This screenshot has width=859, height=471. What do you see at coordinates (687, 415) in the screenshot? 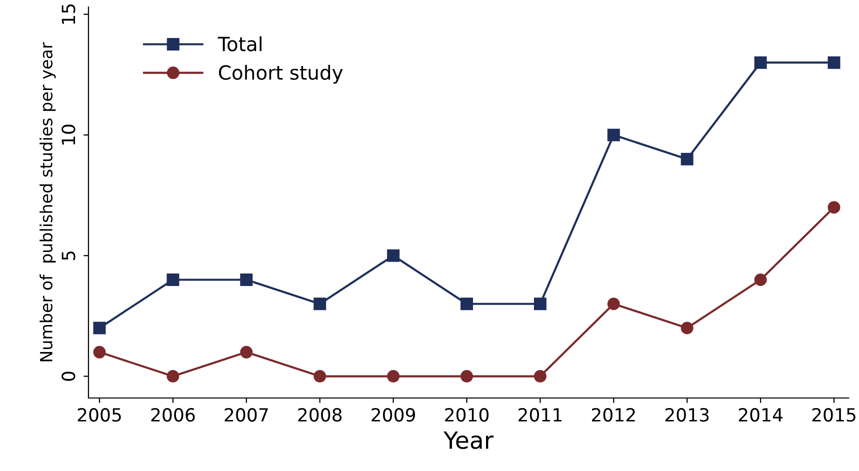
I see `x-tick-label: 2013` at bounding box center [687, 415].